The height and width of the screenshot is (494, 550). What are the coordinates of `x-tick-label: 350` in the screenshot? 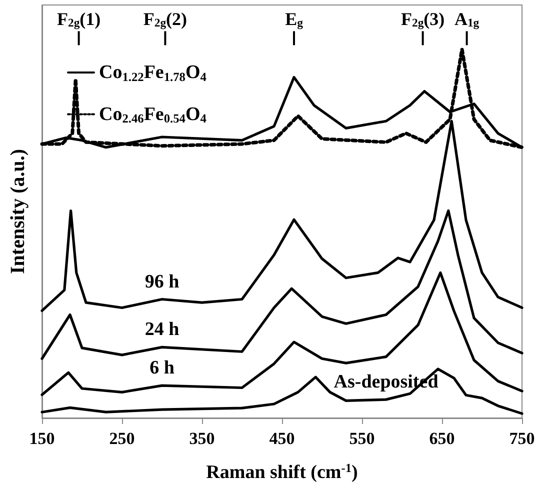 It's located at (202, 438).